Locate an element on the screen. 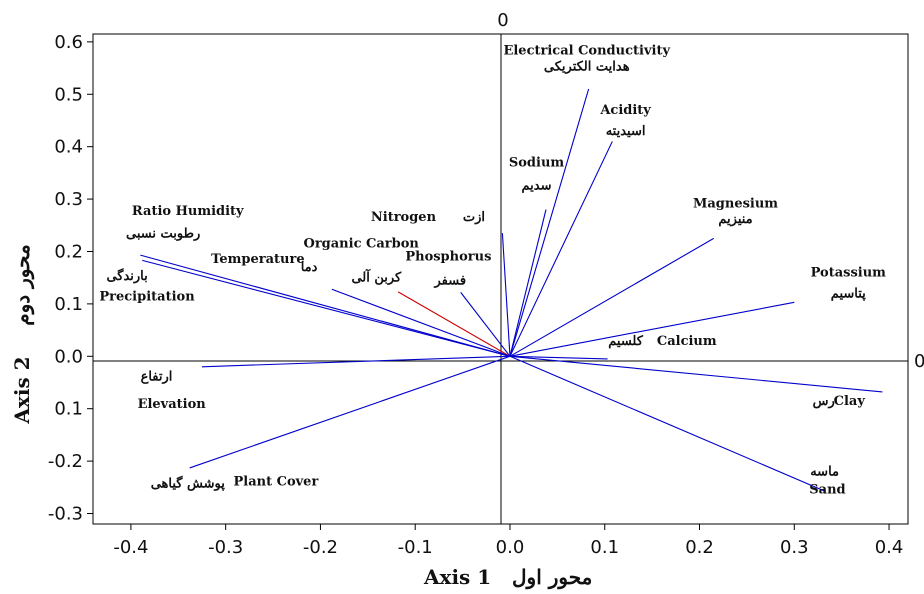 The image size is (924, 594). vector-label-temp_en: Temperature is located at coordinates (257, 259).